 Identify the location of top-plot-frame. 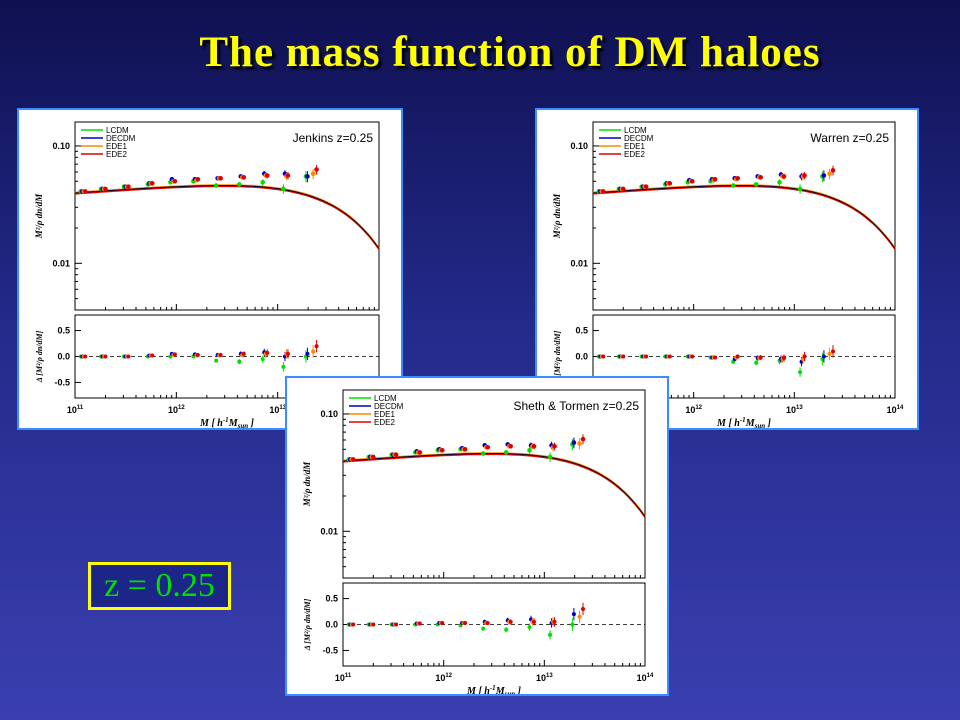
(744, 216).